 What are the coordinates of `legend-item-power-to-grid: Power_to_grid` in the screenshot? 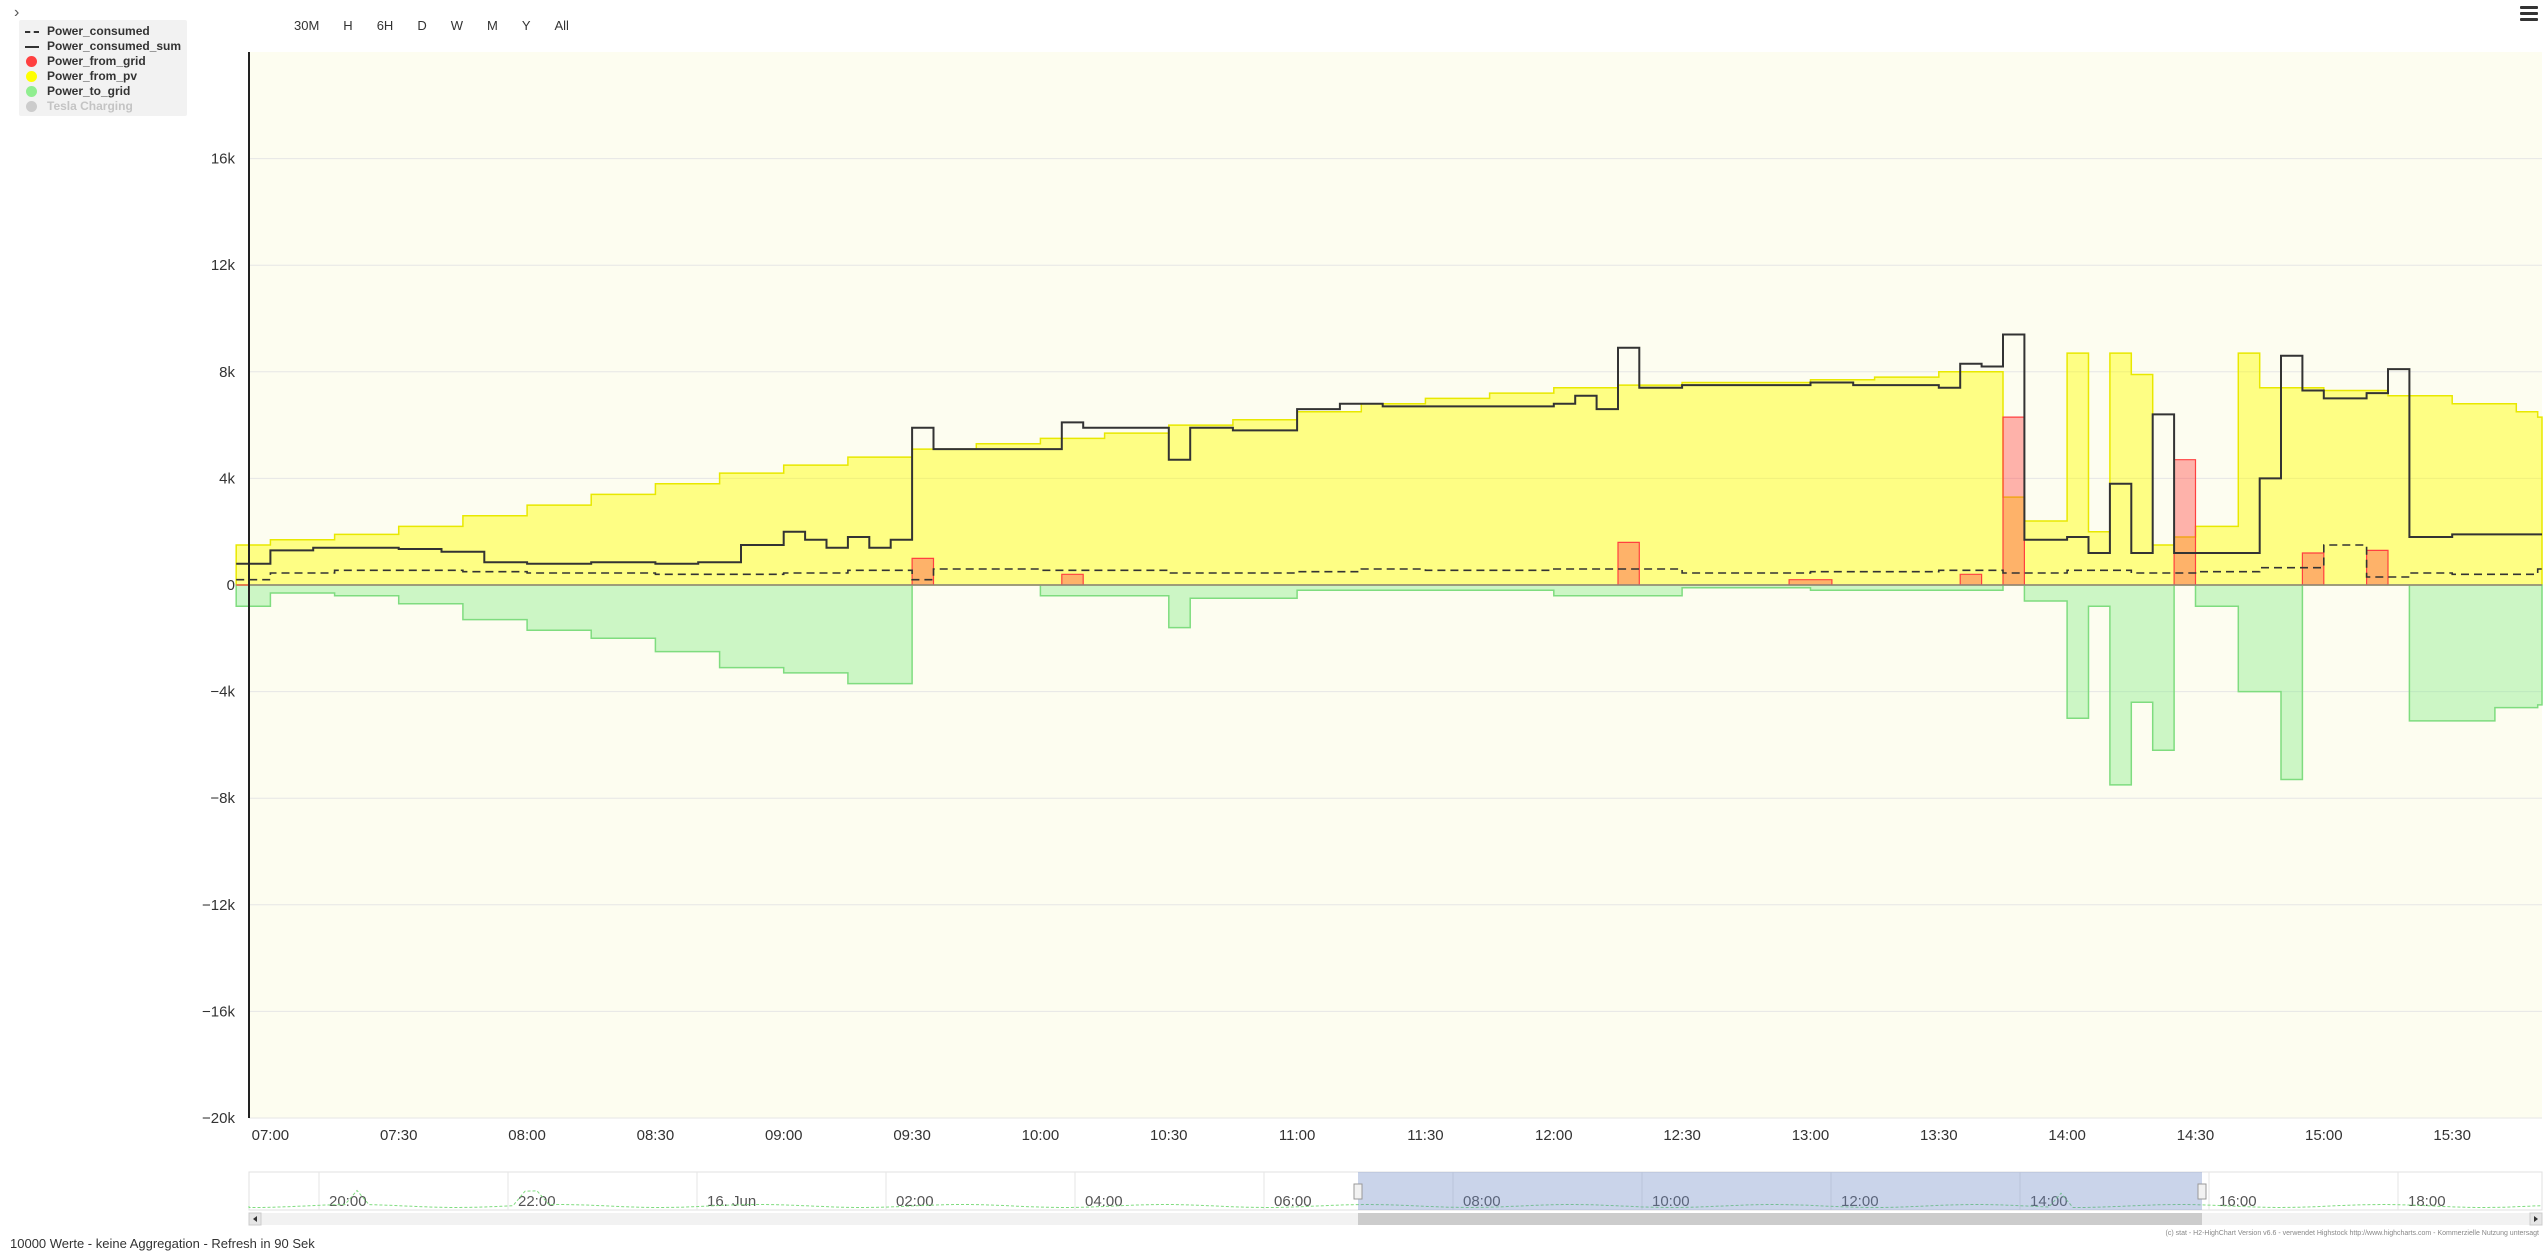 It's located at (77, 90).